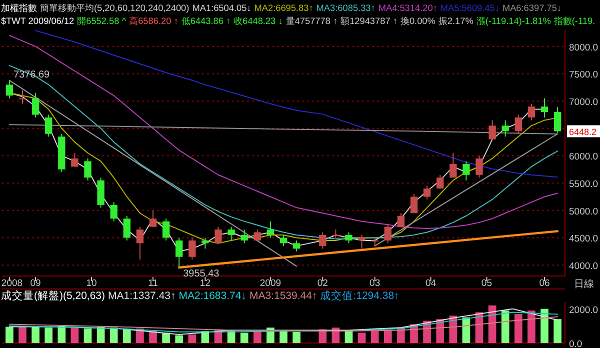  Describe the element at coordinates (153, 21) in the screenshot. I see `text: 高6586.20 ↑` at that location.